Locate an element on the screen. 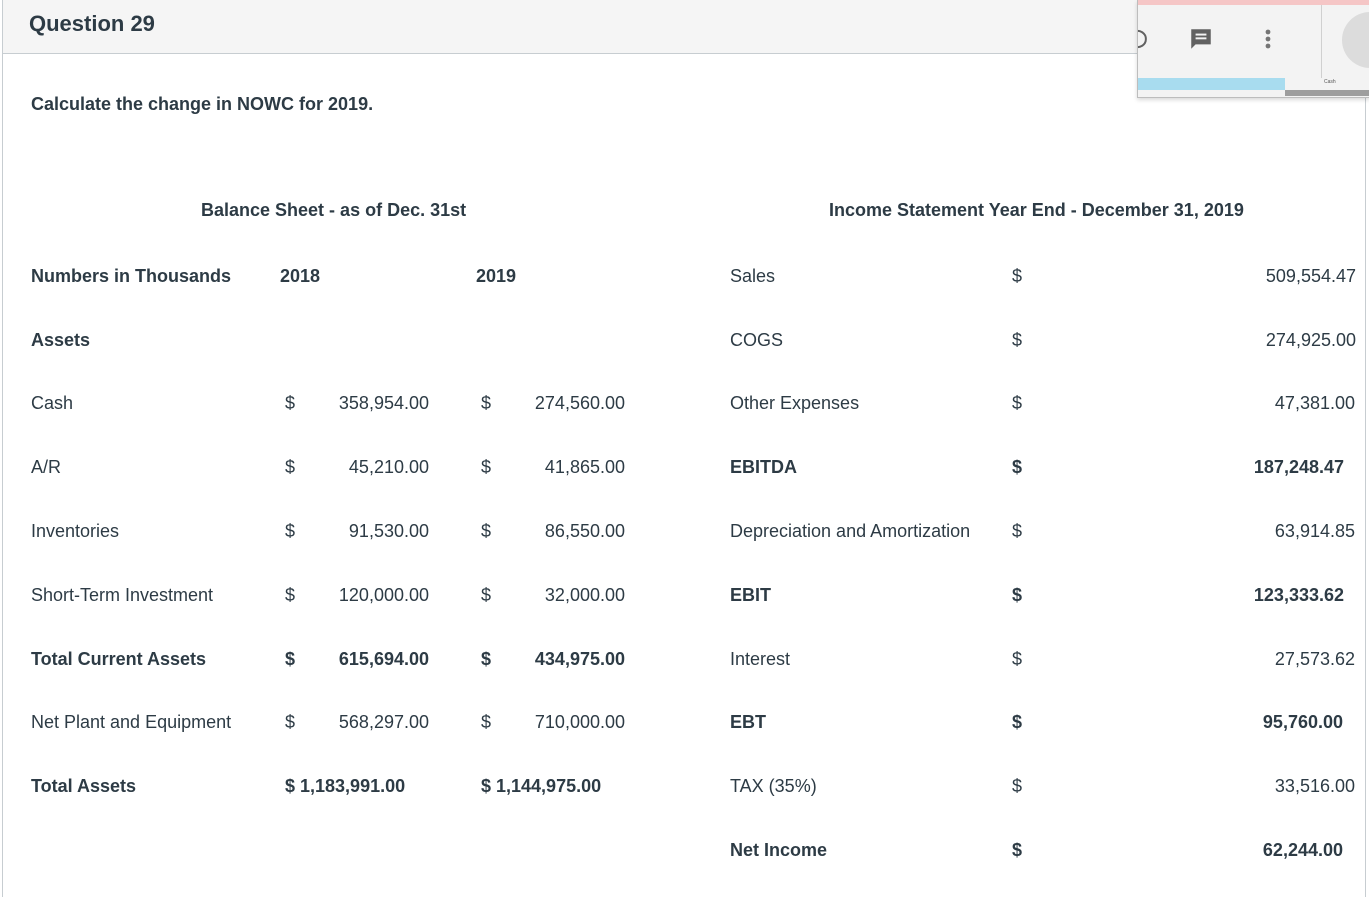 The image size is (1369, 897). bs-value-2018: 91,530.00 is located at coordinates (388, 531).